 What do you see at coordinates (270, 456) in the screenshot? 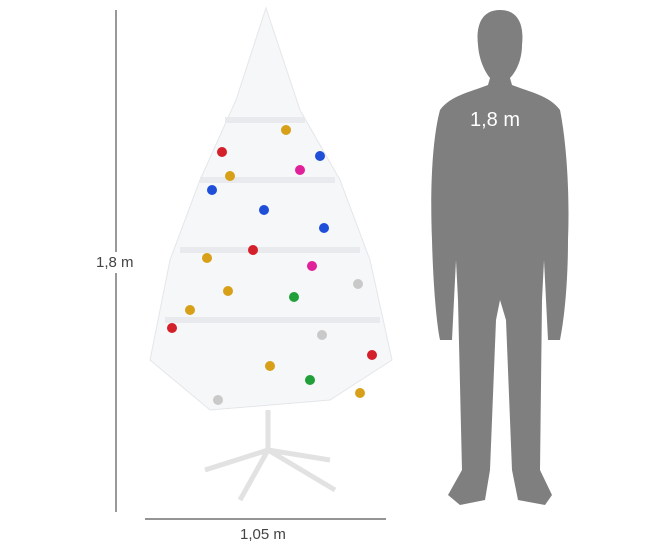
I see `tree-stand` at bounding box center [270, 456].